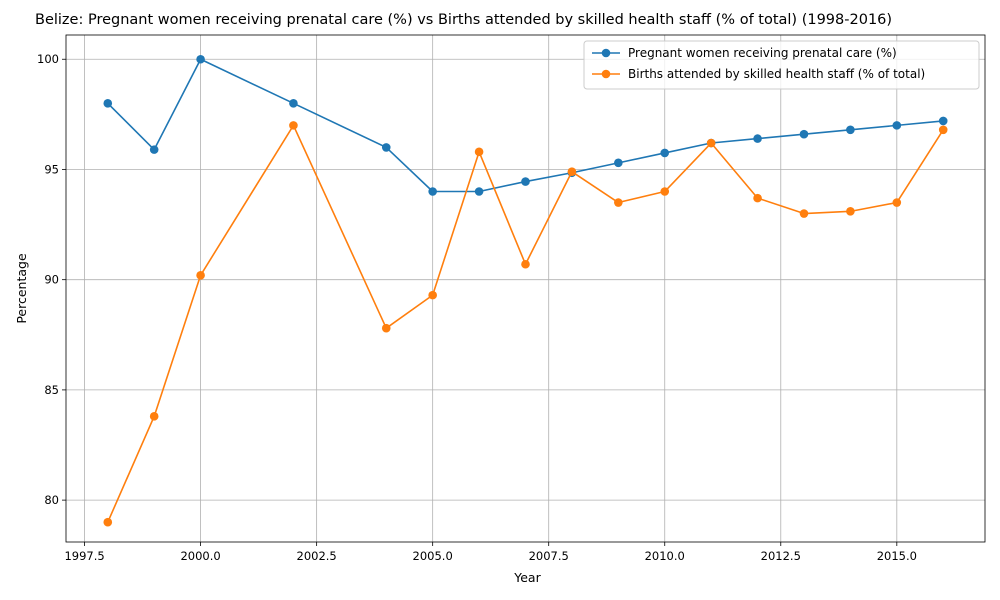 This screenshot has height=600, width=1000. Describe the element at coordinates (897, 556) in the screenshot. I see `x-tick-label: 2015.0` at that location.